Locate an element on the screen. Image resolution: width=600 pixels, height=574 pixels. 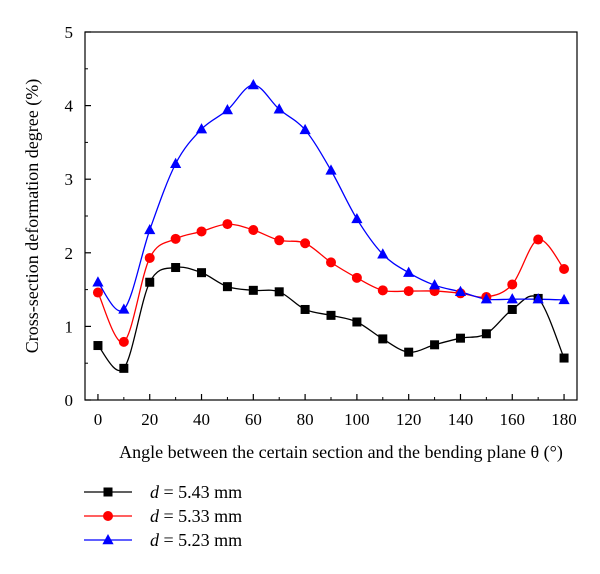
x-tick-label: 0 is located at coordinates (98, 419).